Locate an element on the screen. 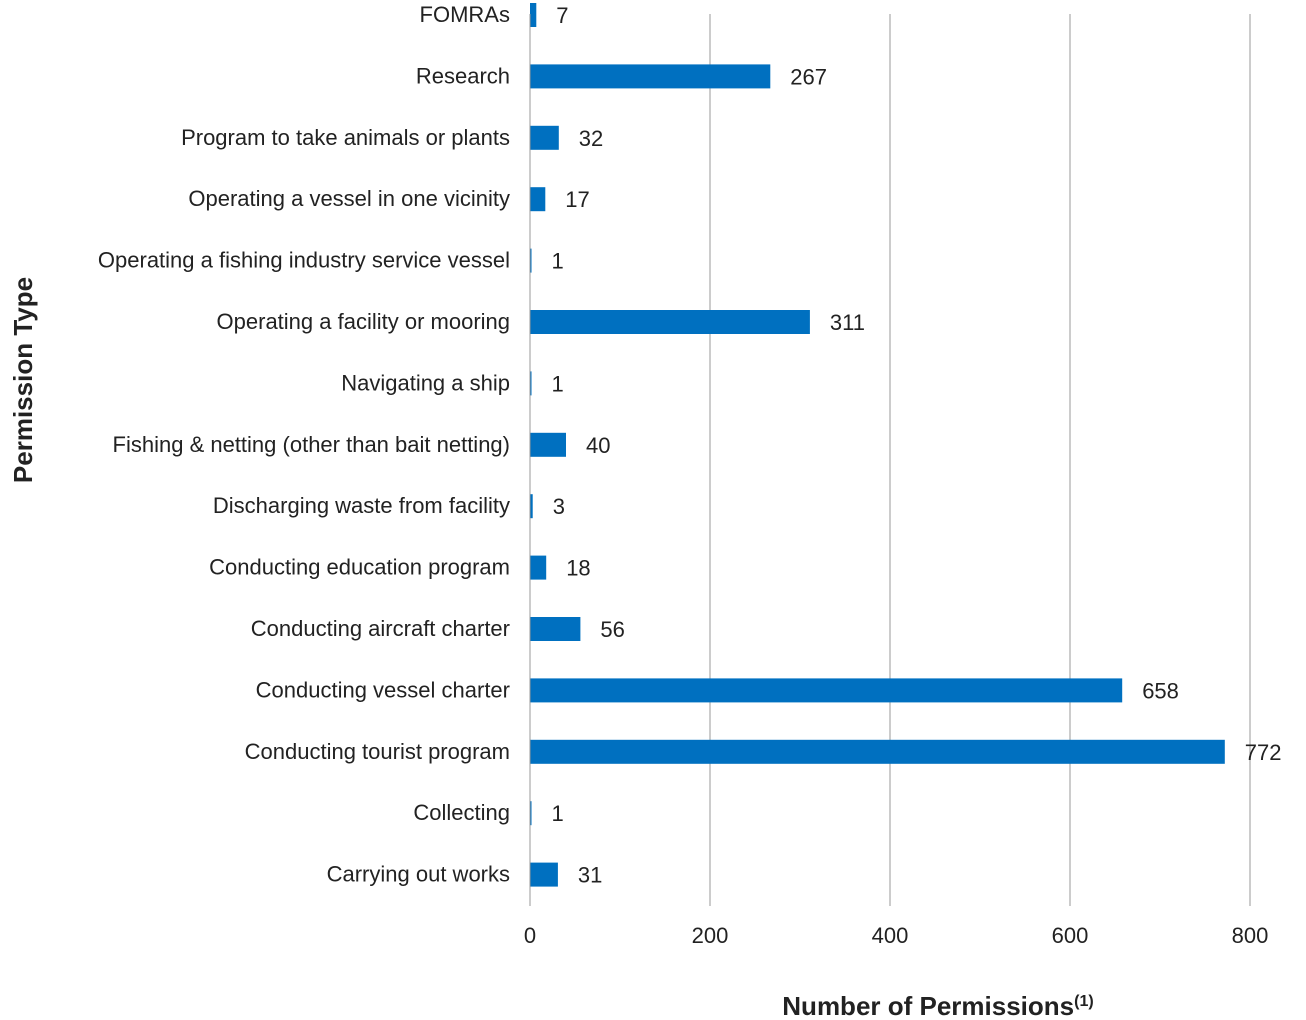  category-label: Navigating a ship is located at coordinates (425, 382).